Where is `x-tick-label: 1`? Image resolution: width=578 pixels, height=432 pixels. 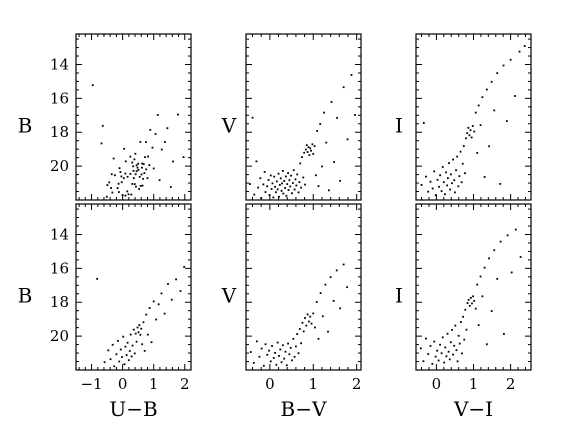 x-tick-label: 1 is located at coordinates (154, 384).